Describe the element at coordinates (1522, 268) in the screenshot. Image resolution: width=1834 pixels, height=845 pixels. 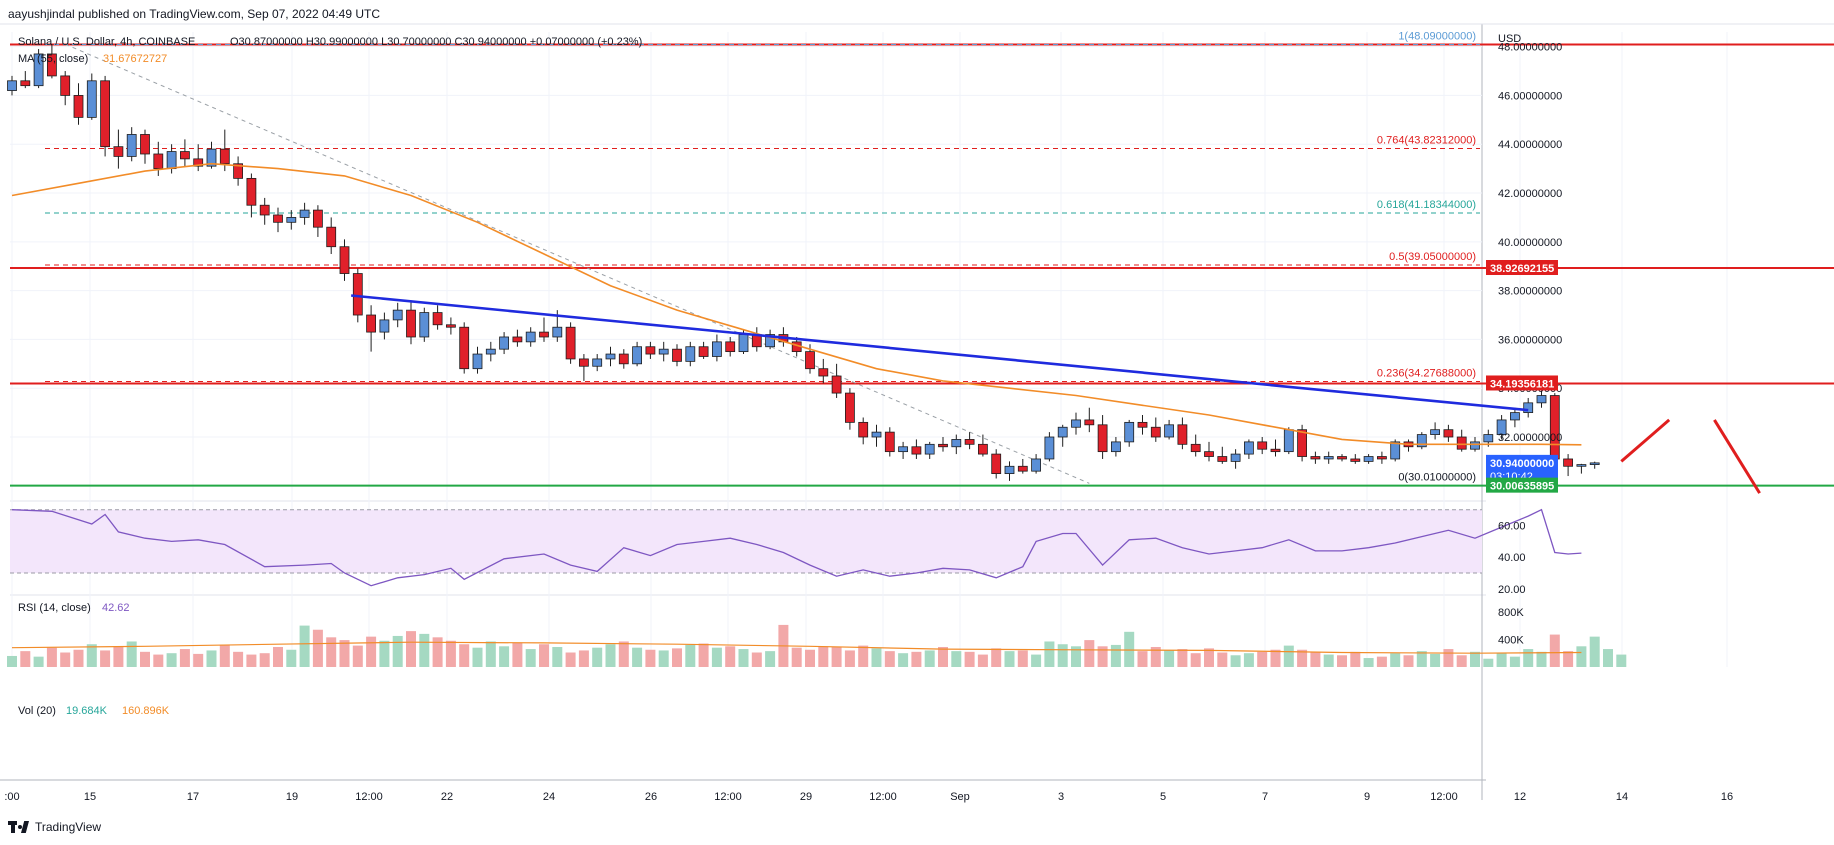
I see `price-marker` at that location.